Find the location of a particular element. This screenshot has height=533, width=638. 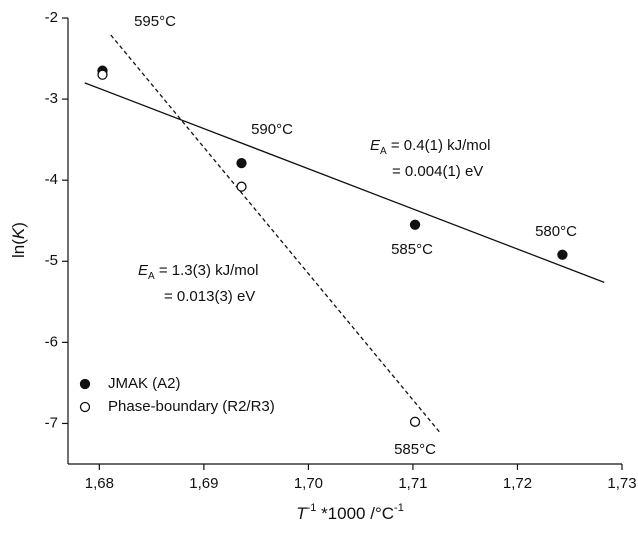

x-tick-label: 1,72 is located at coordinates (517, 483).